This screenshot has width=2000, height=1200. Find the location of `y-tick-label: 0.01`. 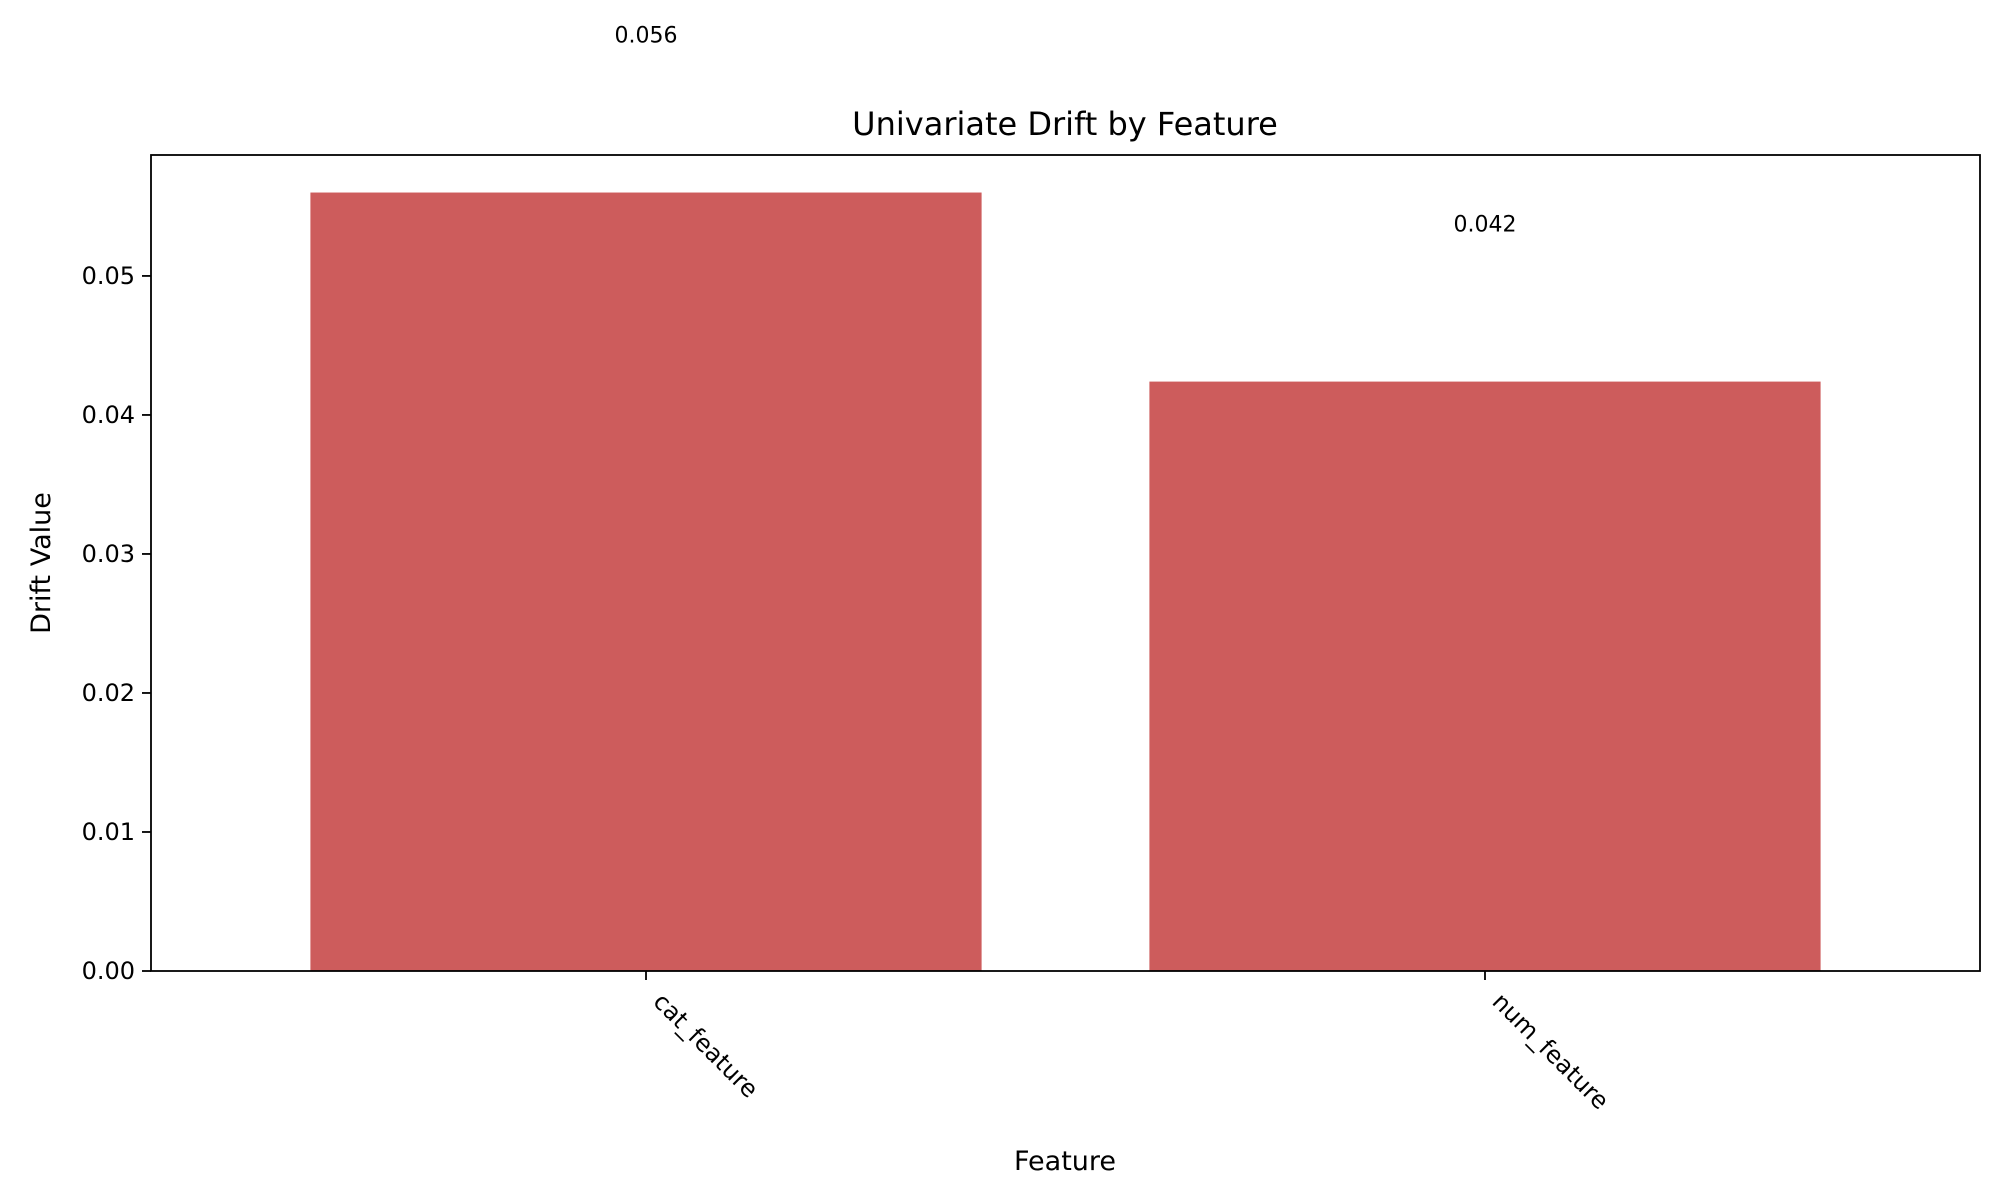

y-tick-label: 0.01 is located at coordinates (108, 832).